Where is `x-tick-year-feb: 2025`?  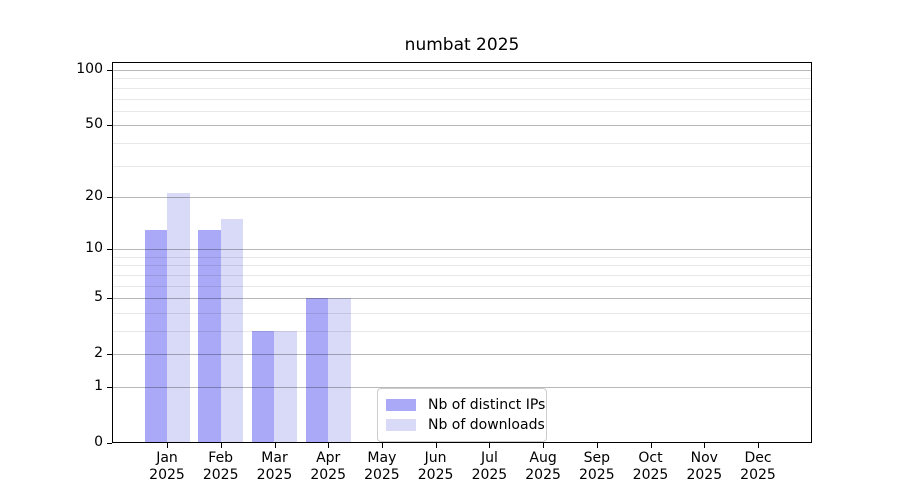
x-tick-year-feb: 2025 is located at coordinates (220, 475).